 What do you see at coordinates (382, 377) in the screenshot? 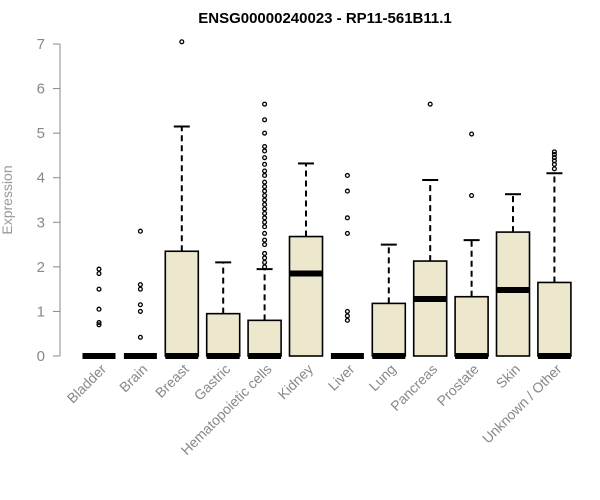
I see `x-tick-label: Lung` at bounding box center [382, 377].